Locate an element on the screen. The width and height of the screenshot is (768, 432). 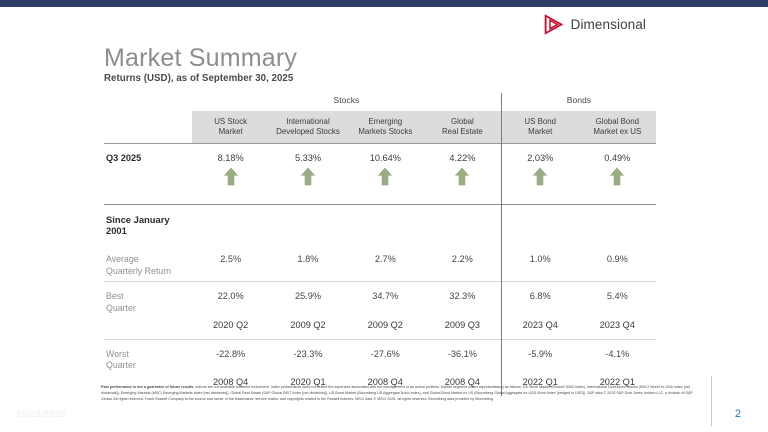
footer-date: 10/23/2025 is located at coordinates (41, 414).